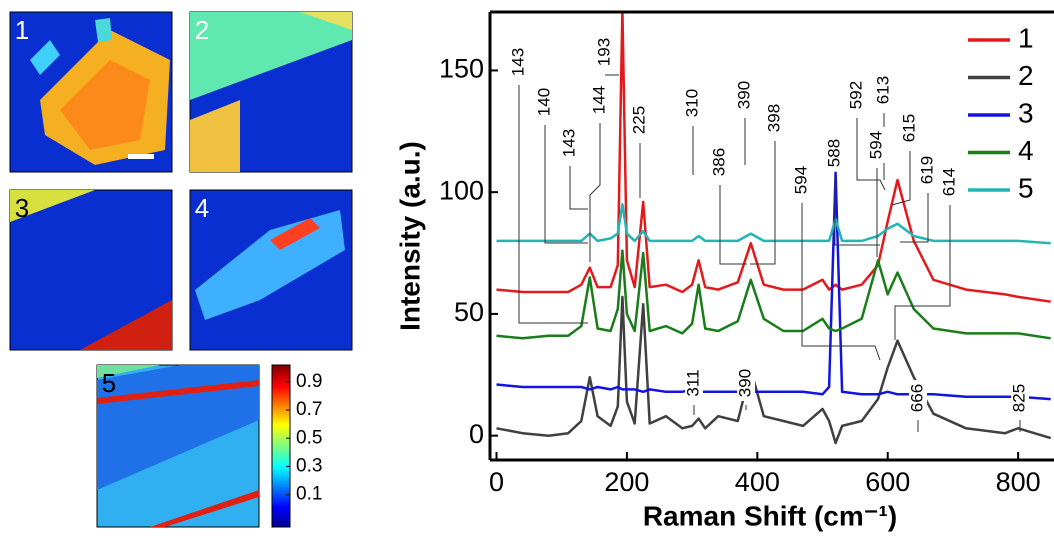 The height and width of the screenshot is (540, 1054). I want to click on y-tick-label: 50, so click(469, 312).